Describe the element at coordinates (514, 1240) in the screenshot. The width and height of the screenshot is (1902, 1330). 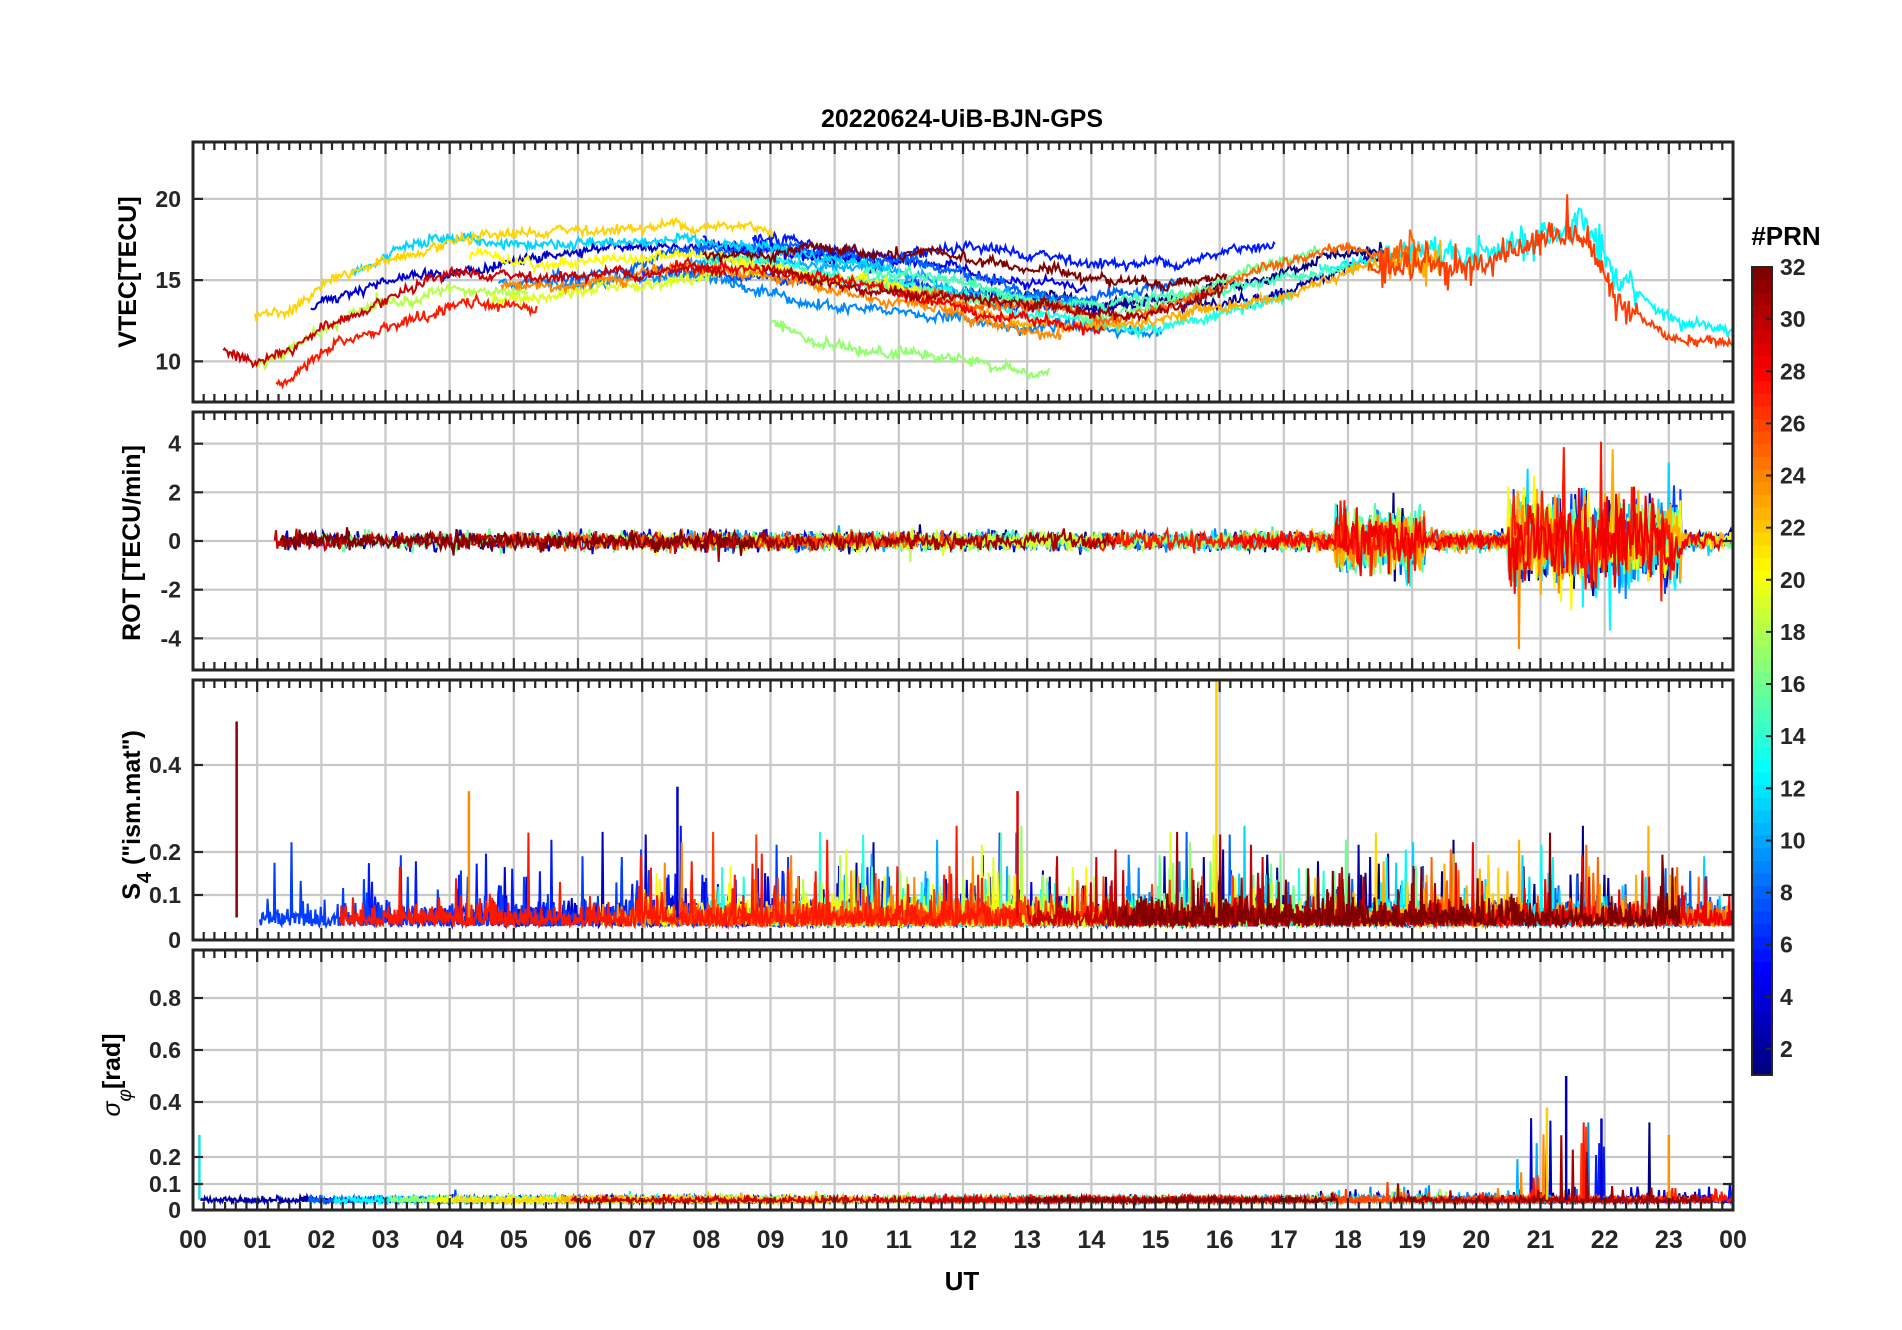
I see `x-tick-label: 05` at that location.